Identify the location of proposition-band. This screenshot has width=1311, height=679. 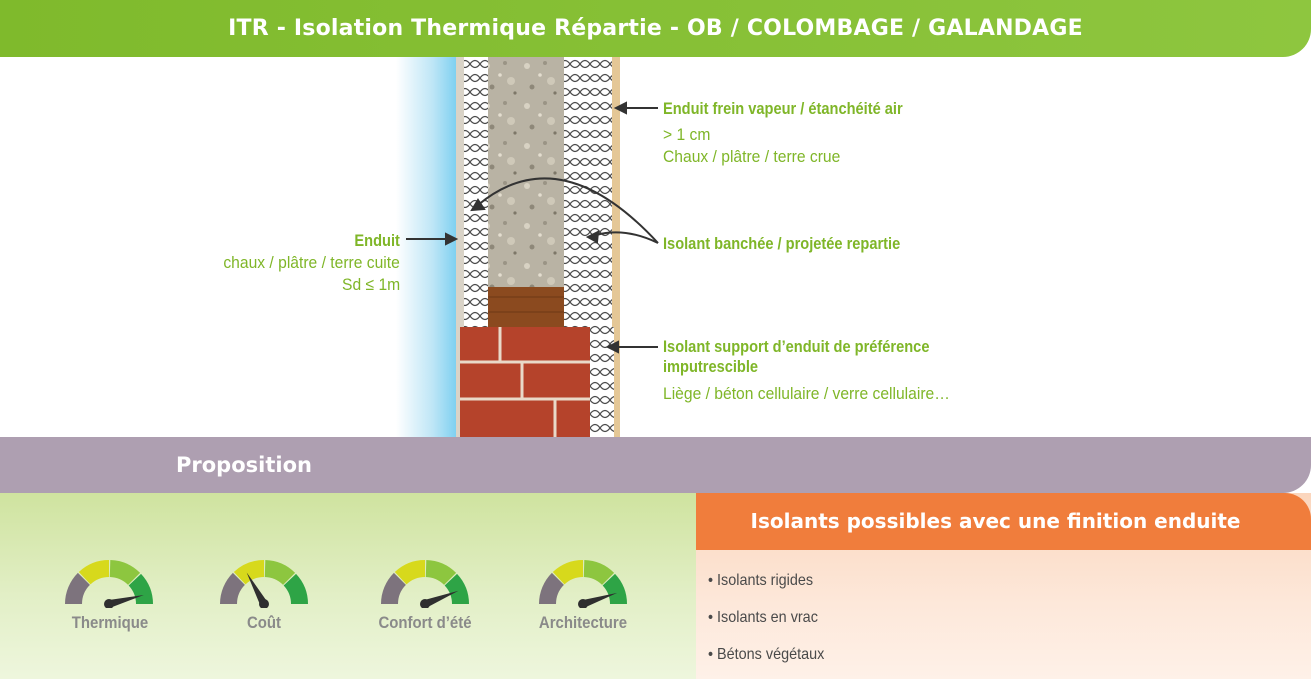
(655, 465).